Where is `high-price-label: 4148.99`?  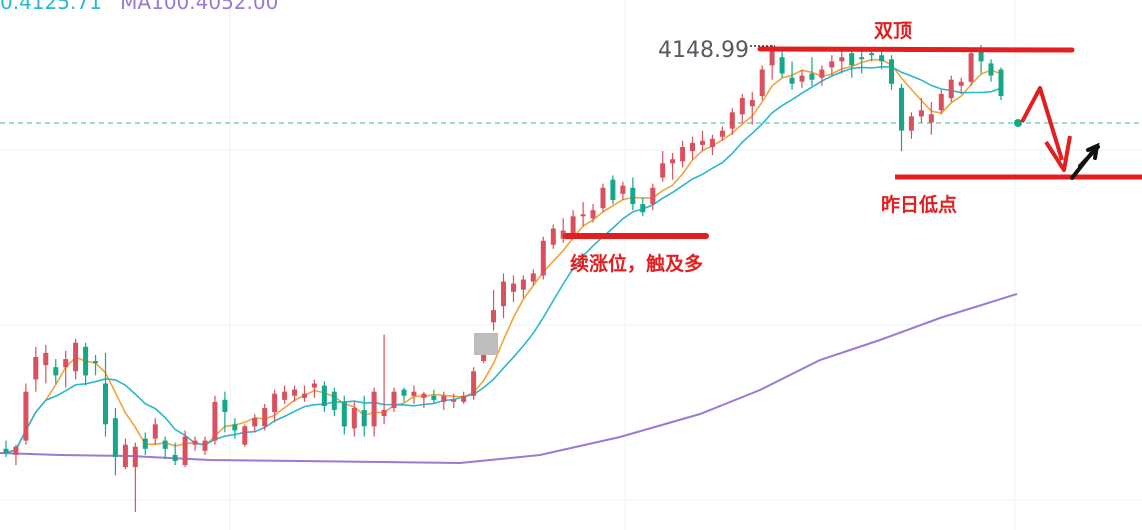 high-price-label: 4148.99 is located at coordinates (703, 50).